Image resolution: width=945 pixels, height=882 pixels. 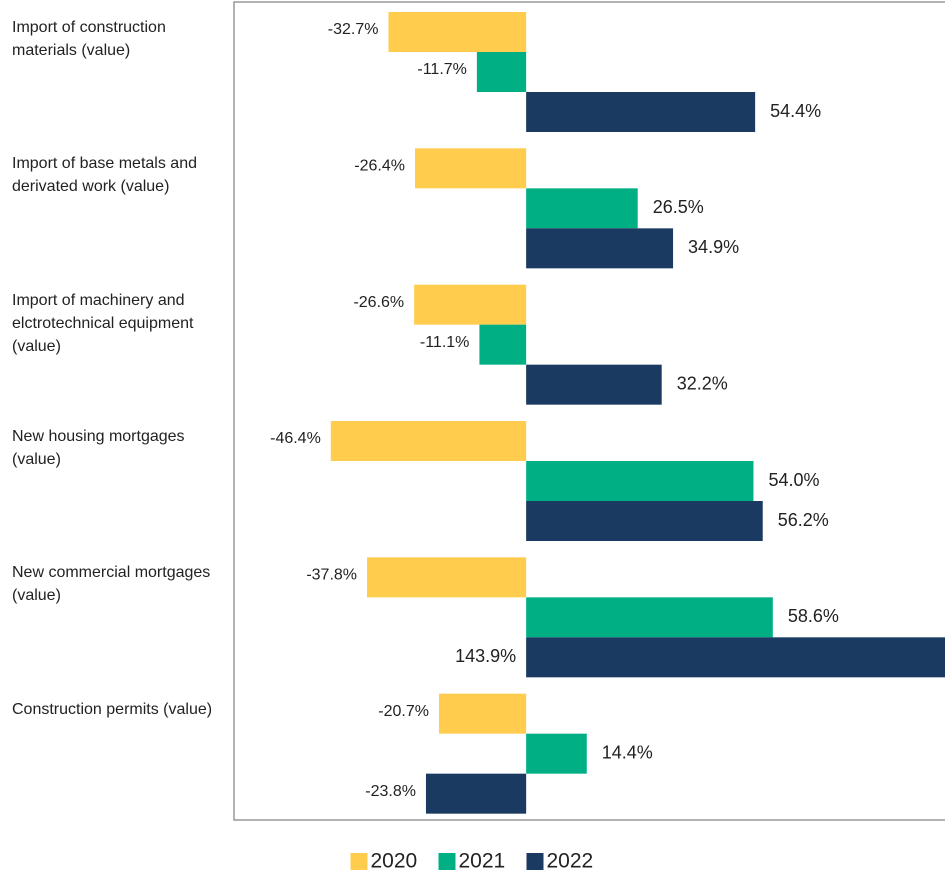 What do you see at coordinates (390, 791) in the screenshot?
I see `data-label: -23.8%` at bounding box center [390, 791].